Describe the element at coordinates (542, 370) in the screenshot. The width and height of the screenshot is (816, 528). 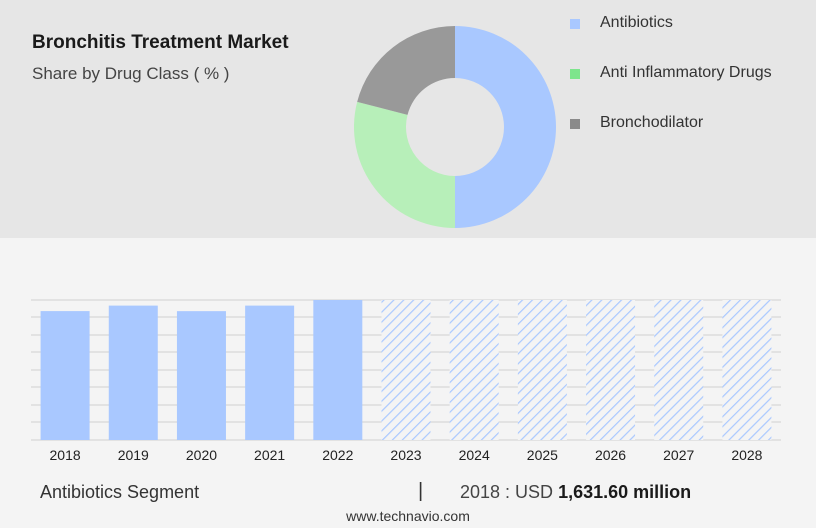
I see `bar-2025` at that location.